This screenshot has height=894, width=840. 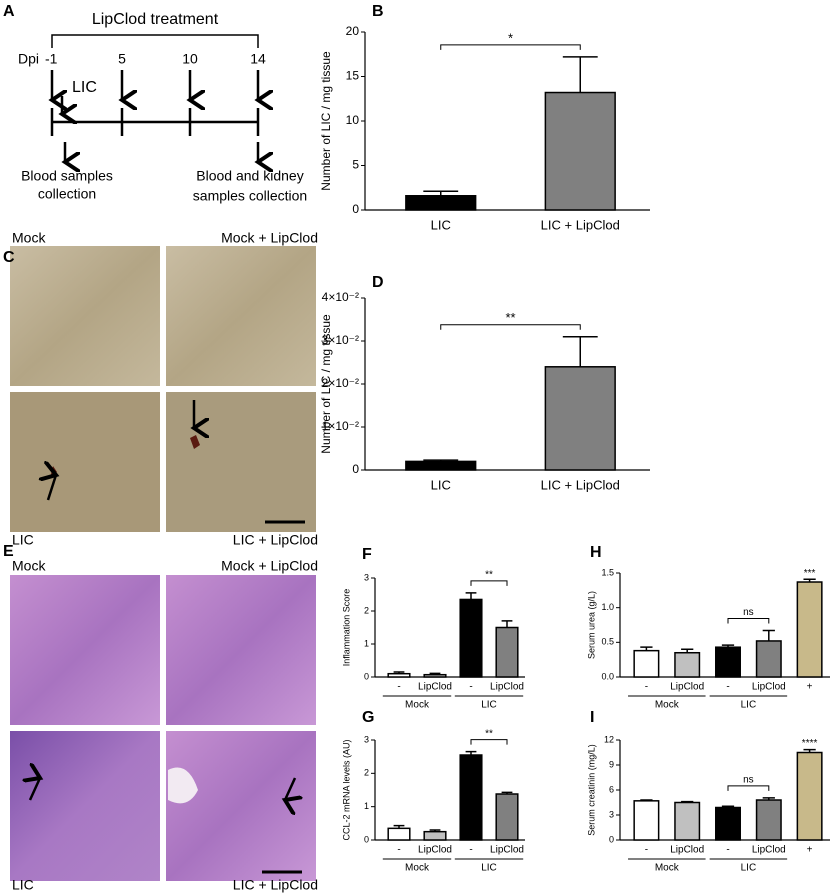 What do you see at coordinates (611, 764) in the screenshot?
I see `y-tick-label: 9` at bounding box center [611, 764].